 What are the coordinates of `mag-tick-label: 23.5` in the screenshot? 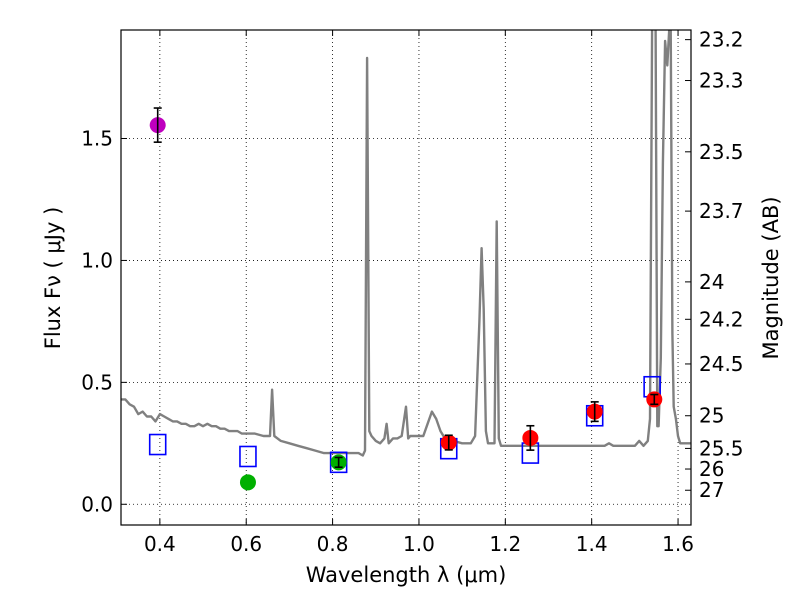 It's located at (721, 152).